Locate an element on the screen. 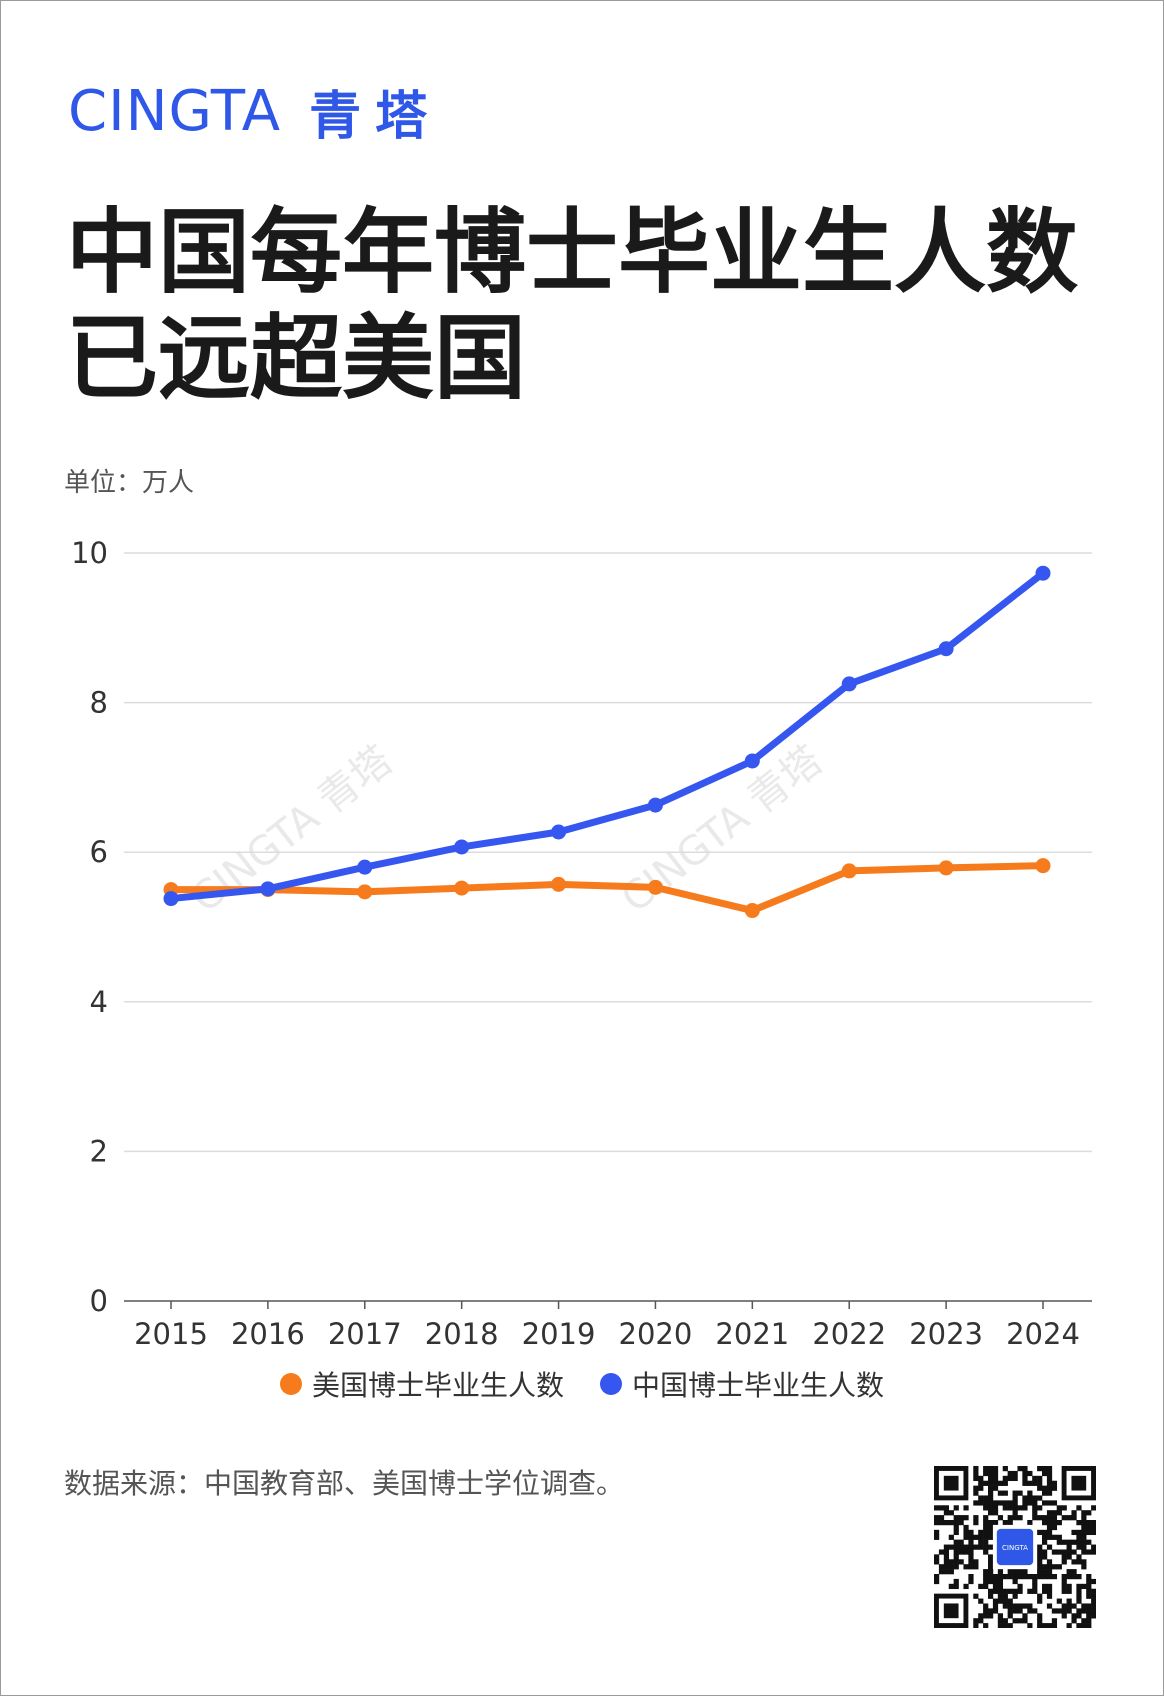  data-point-0-2024 is located at coordinates (1043, 866).